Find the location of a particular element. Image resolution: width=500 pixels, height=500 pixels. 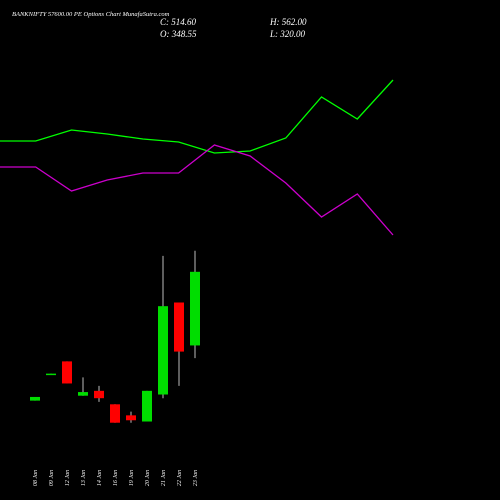

high-label: H: 562.00 is located at coordinates (288, 22).